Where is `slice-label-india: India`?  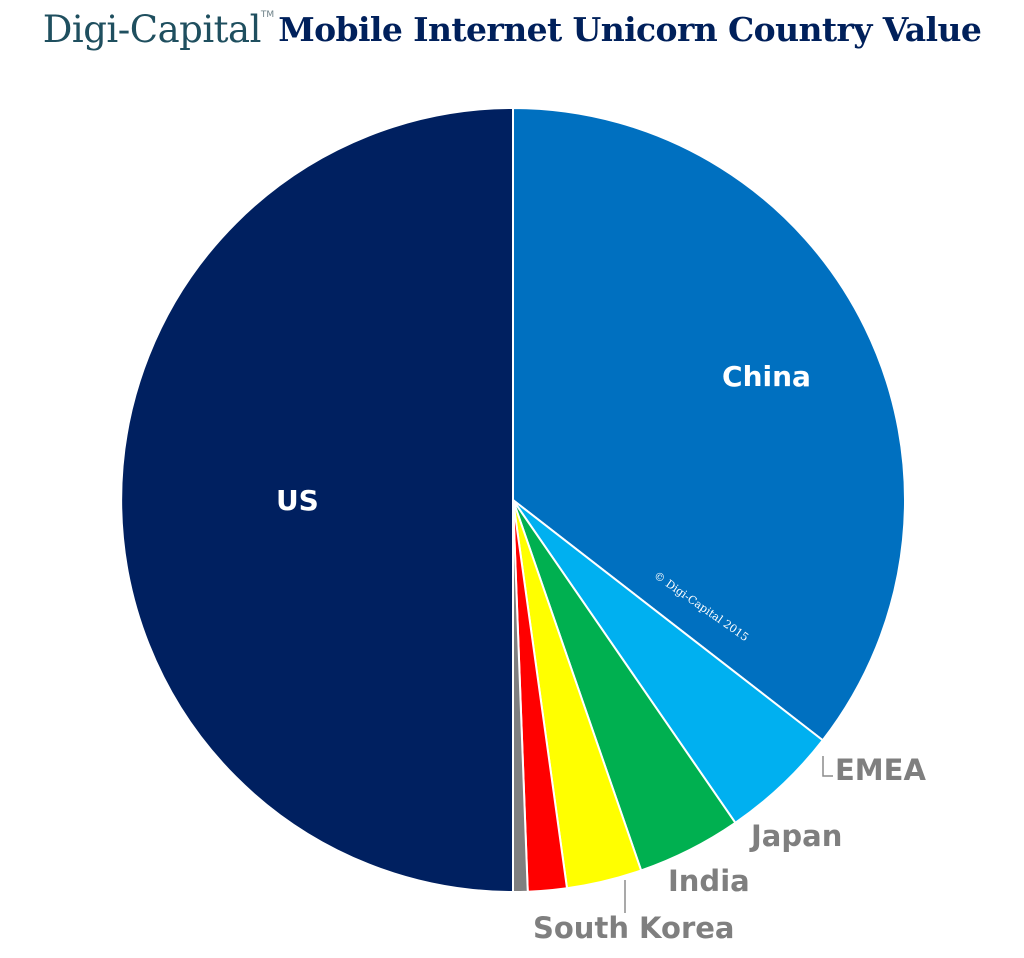
slice-label-india: India is located at coordinates (709, 881).